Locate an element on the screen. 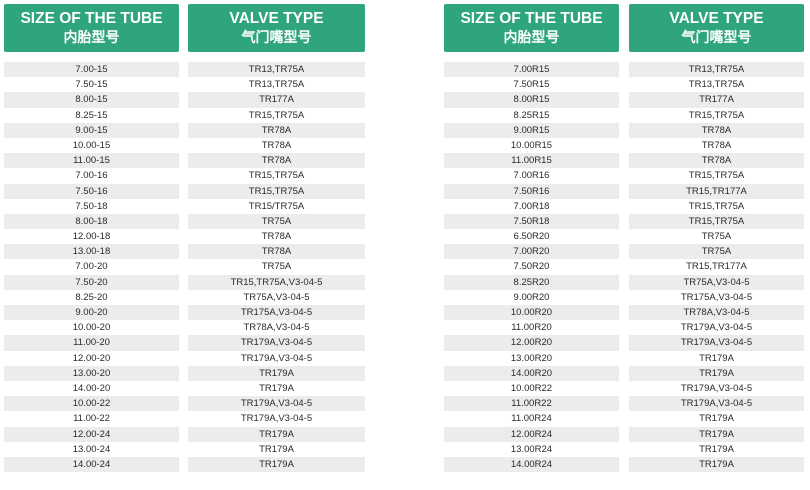 This screenshot has width=810, height=490. valve-type-cell: TR75A is located at coordinates (276, 267).